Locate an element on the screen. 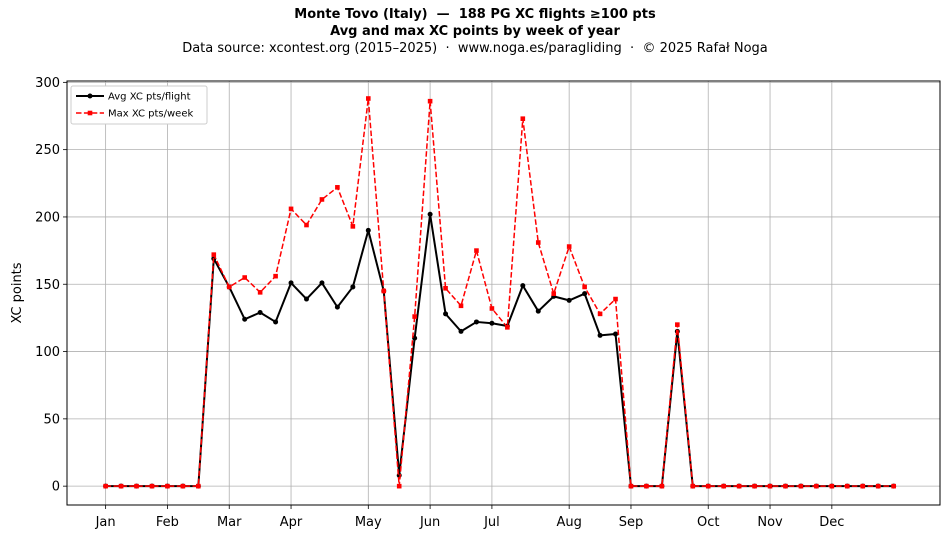 The image size is (950, 539). y-tick-label: 0 is located at coordinates (56, 487).